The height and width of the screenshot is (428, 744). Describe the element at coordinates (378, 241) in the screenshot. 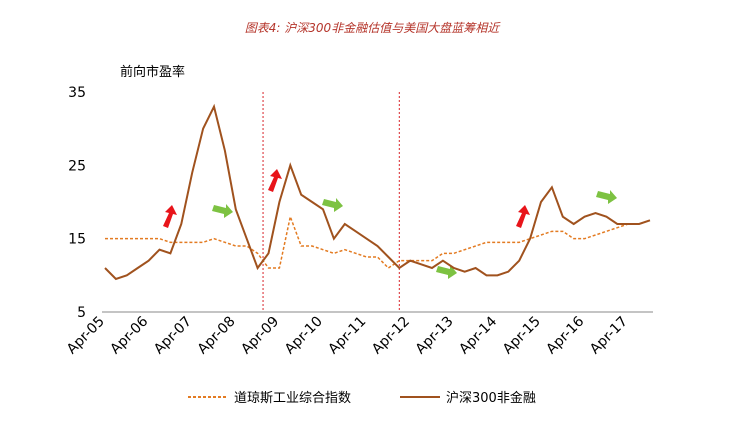

I see `series-line` at that location.